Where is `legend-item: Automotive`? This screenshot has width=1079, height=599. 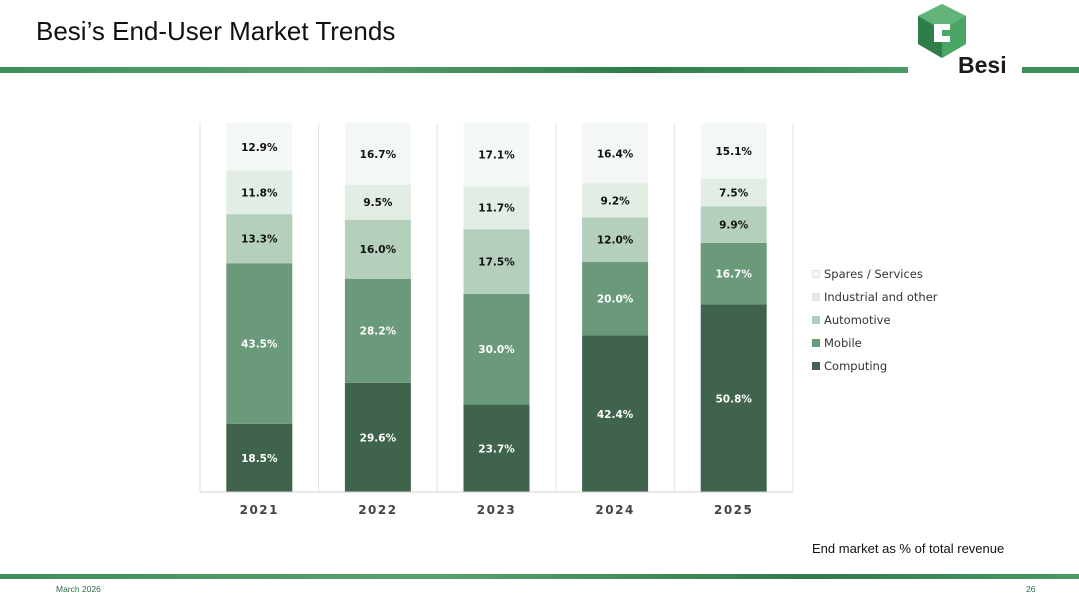 legend-item: Automotive is located at coordinates (875, 319).